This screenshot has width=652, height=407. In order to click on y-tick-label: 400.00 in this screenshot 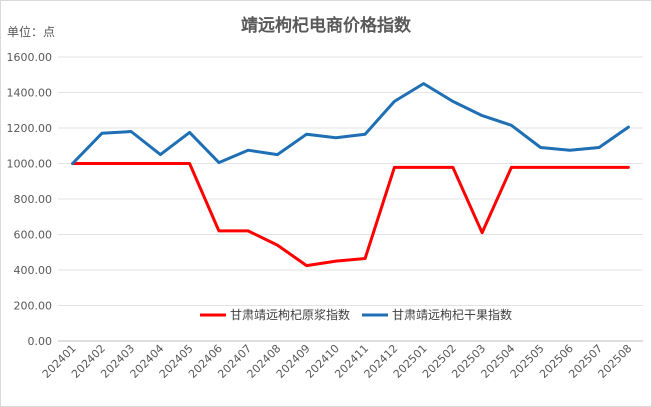, I will do `click(33, 270)`.